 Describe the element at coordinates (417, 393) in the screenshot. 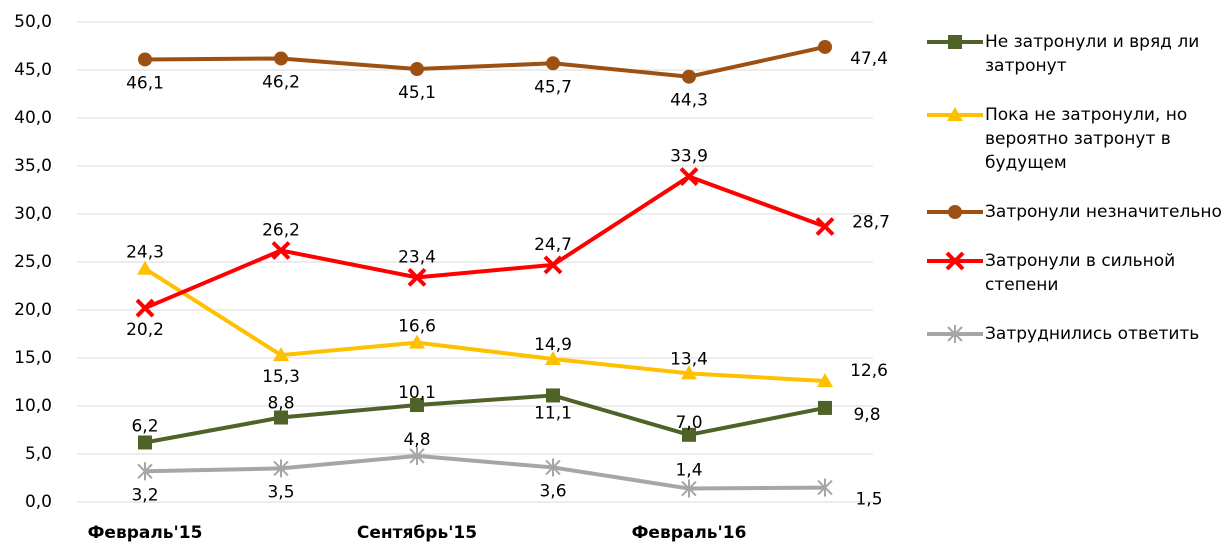

I see `data-label: 10,1` at that location.